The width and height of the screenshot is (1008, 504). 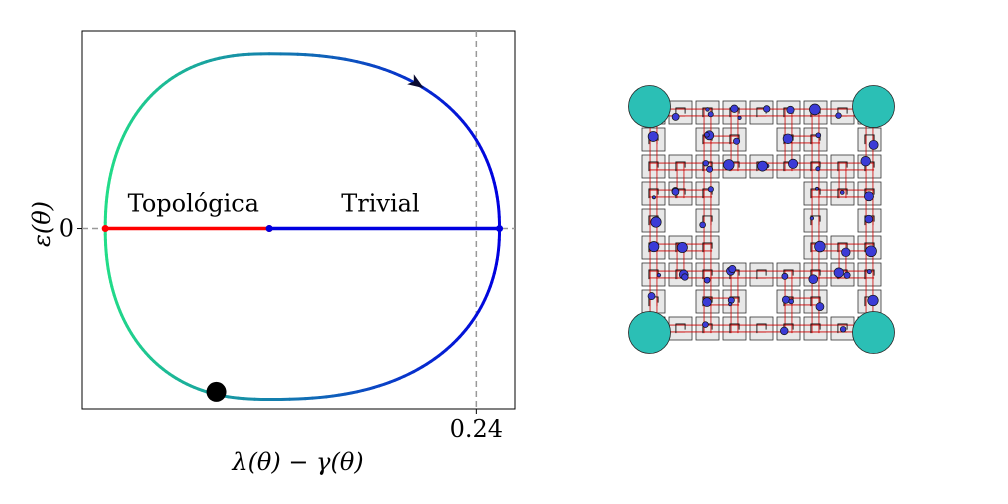 I want to click on y-tick-label: 0, so click(x=66, y=229).